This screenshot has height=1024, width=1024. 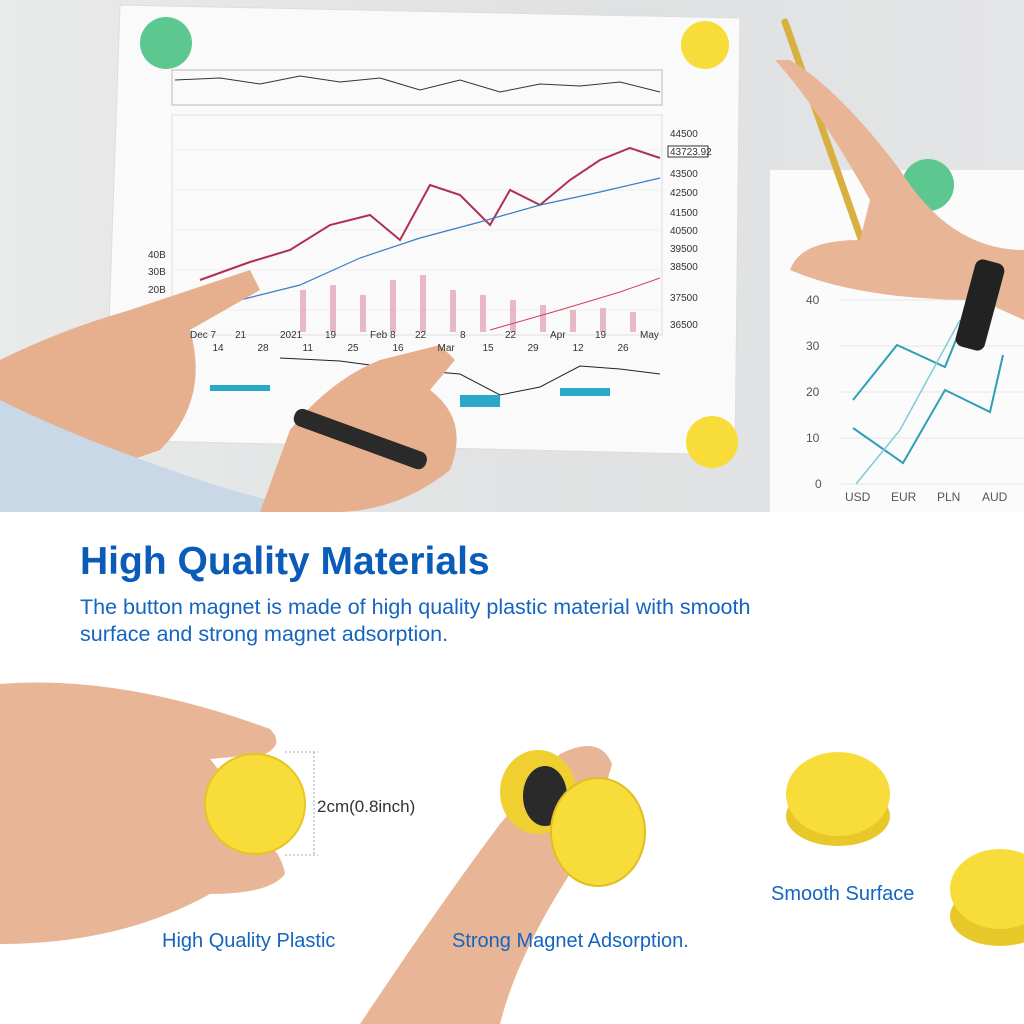 I want to click on magnet-front, so click(x=255, y=804).